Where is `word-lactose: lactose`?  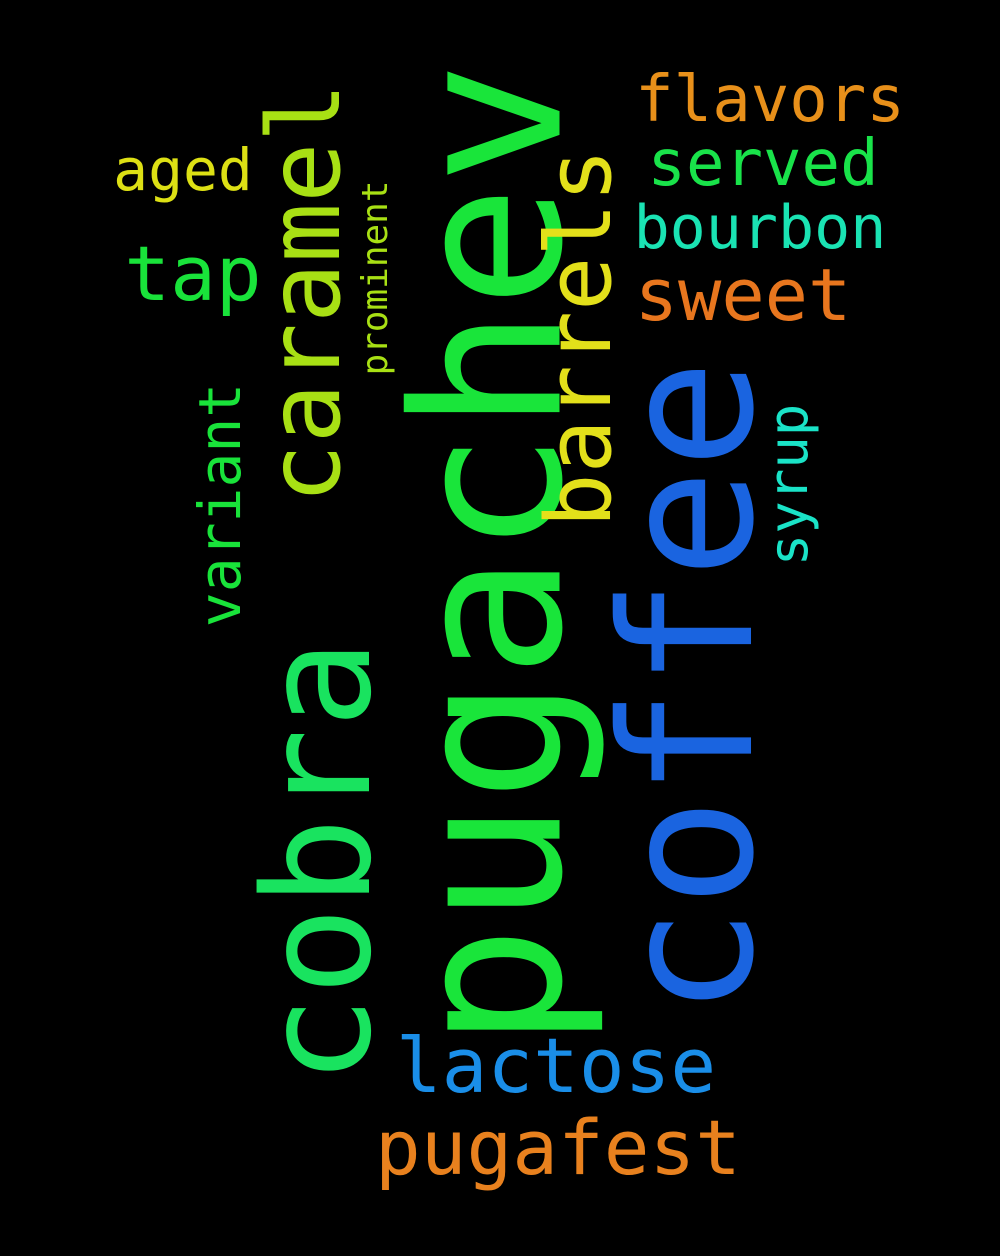 word-lactose: lactose is located at coordinates (556, 1065).